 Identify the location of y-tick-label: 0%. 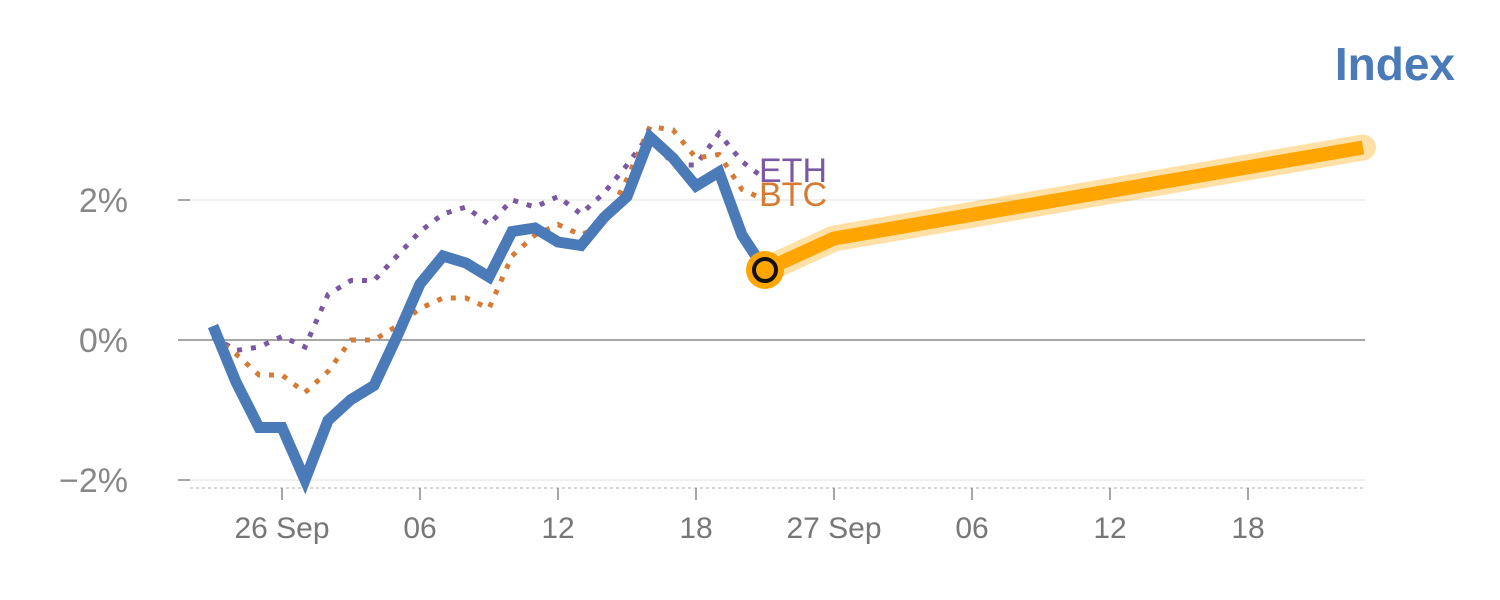
(103, 341).